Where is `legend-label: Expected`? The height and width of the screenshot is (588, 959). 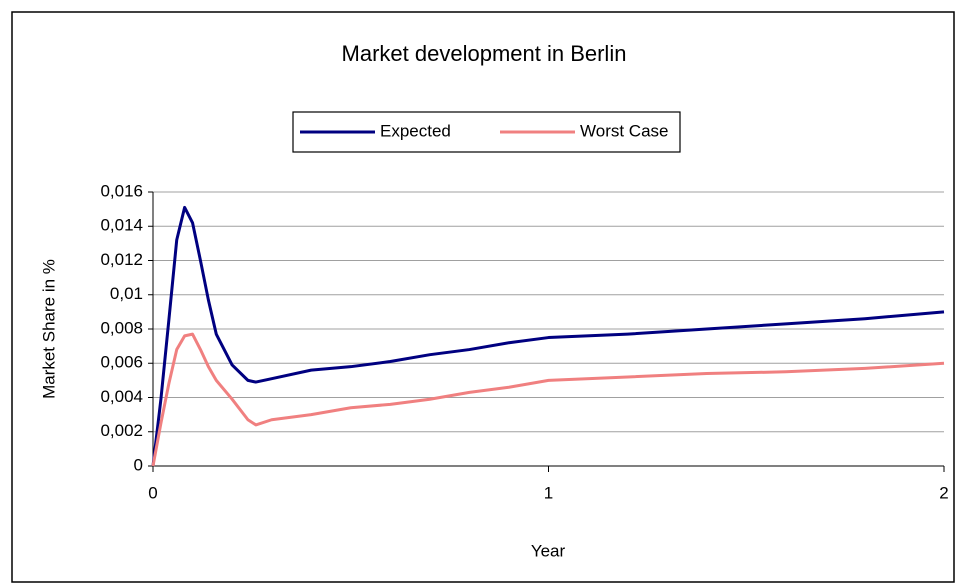 legend-label: Expected is located at coordinates (415, 130).